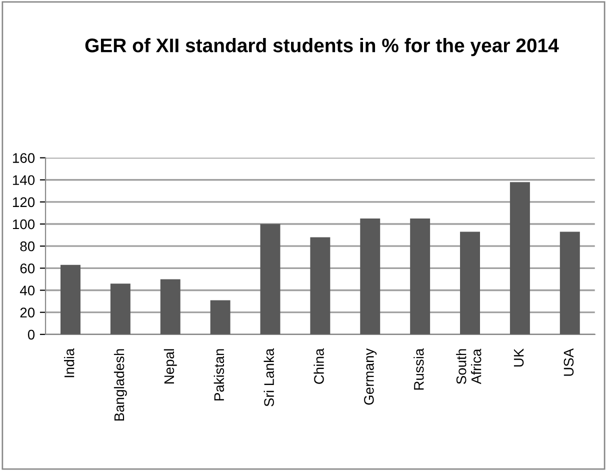 The image size is (607, 471). What do you see at coordinates (370, 376) in the screenshot?
I see `x-tick-label: Germany` at bounding box center [370, 376].